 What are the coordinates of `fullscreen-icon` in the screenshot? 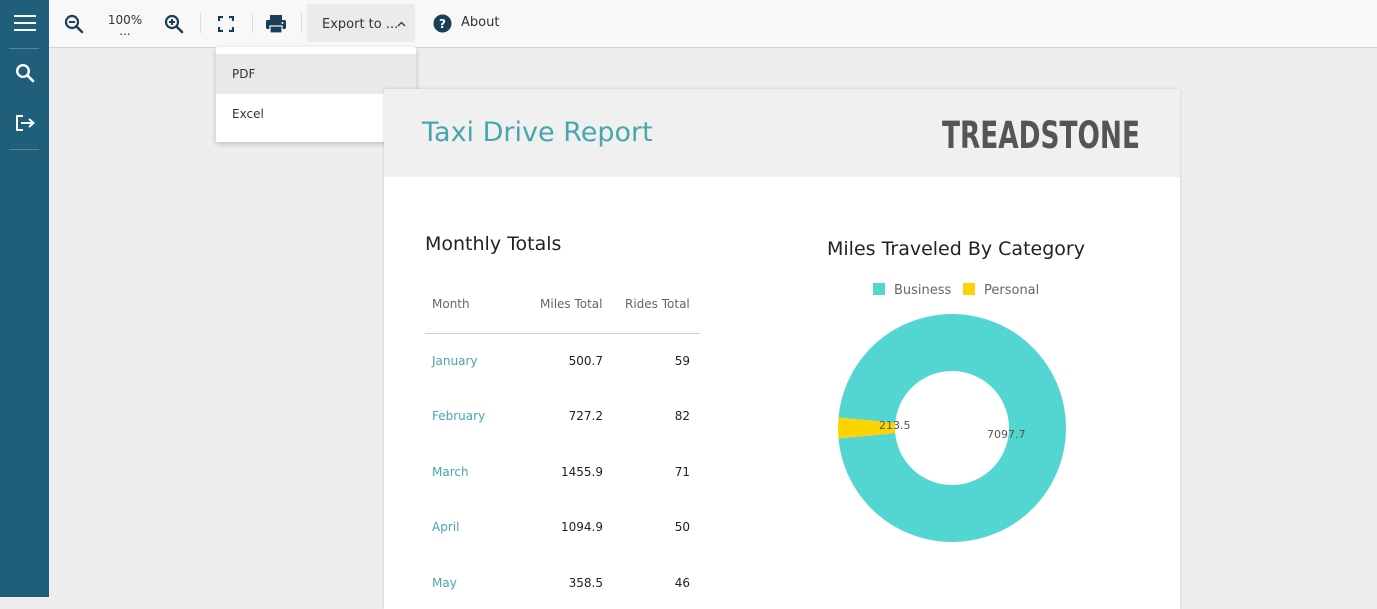 It's located at (226, 23).